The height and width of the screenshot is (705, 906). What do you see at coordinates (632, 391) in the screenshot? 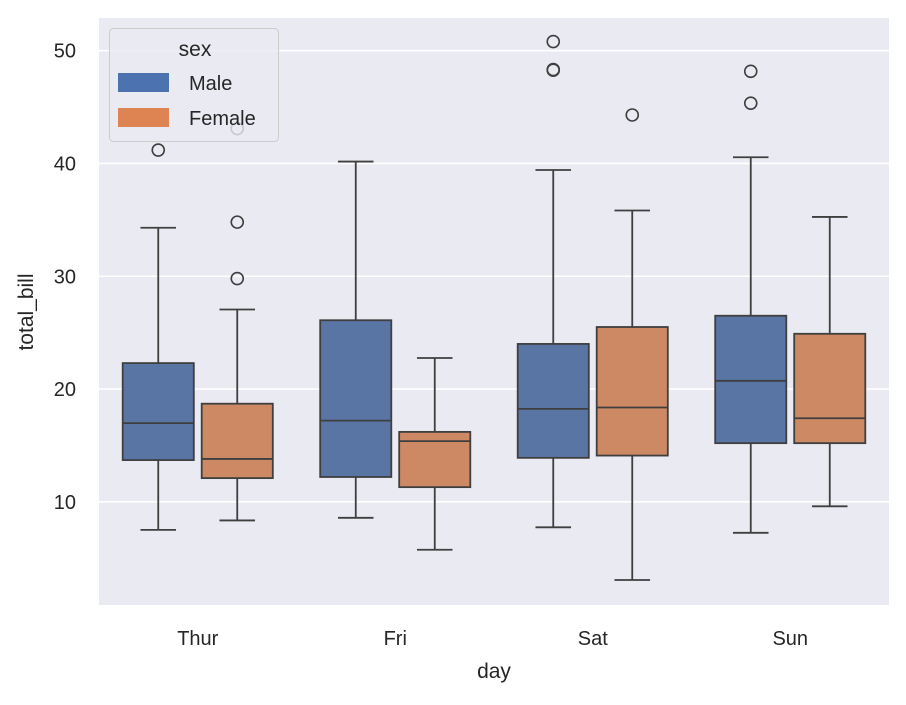
I see `box-female-sat` at bounding box center [632, 391].